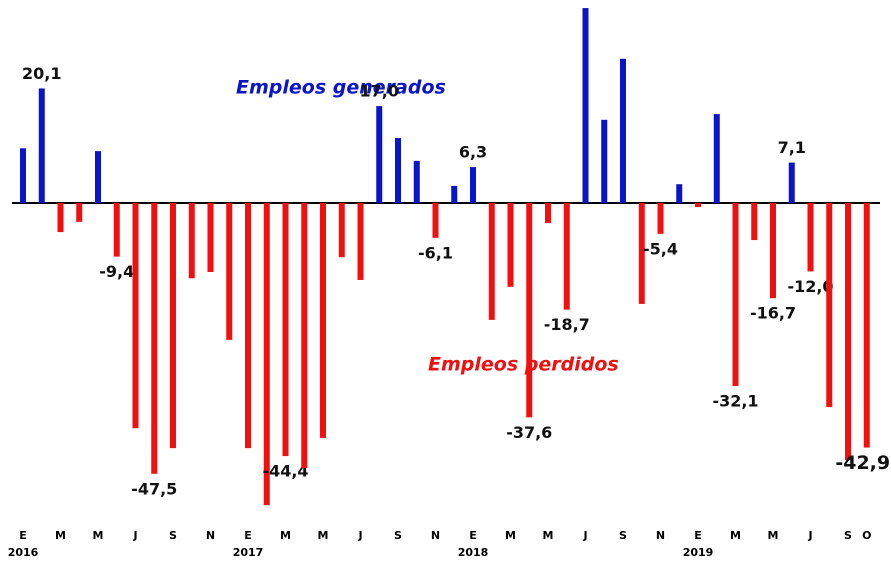 The width and height of the screenshot is (891, 561). Describe the element at coordinates (341, 88) in the screenshot. I see `annotation: Empleos generados` at that location.